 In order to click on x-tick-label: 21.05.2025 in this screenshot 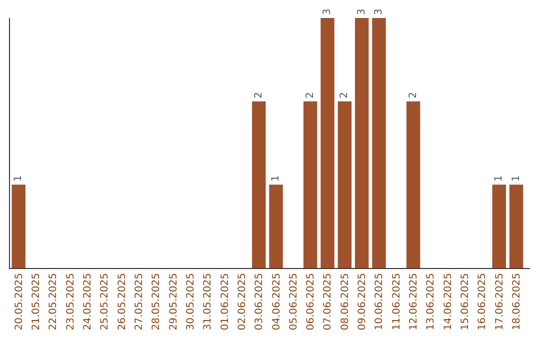, I will do `click(36, 301)`.